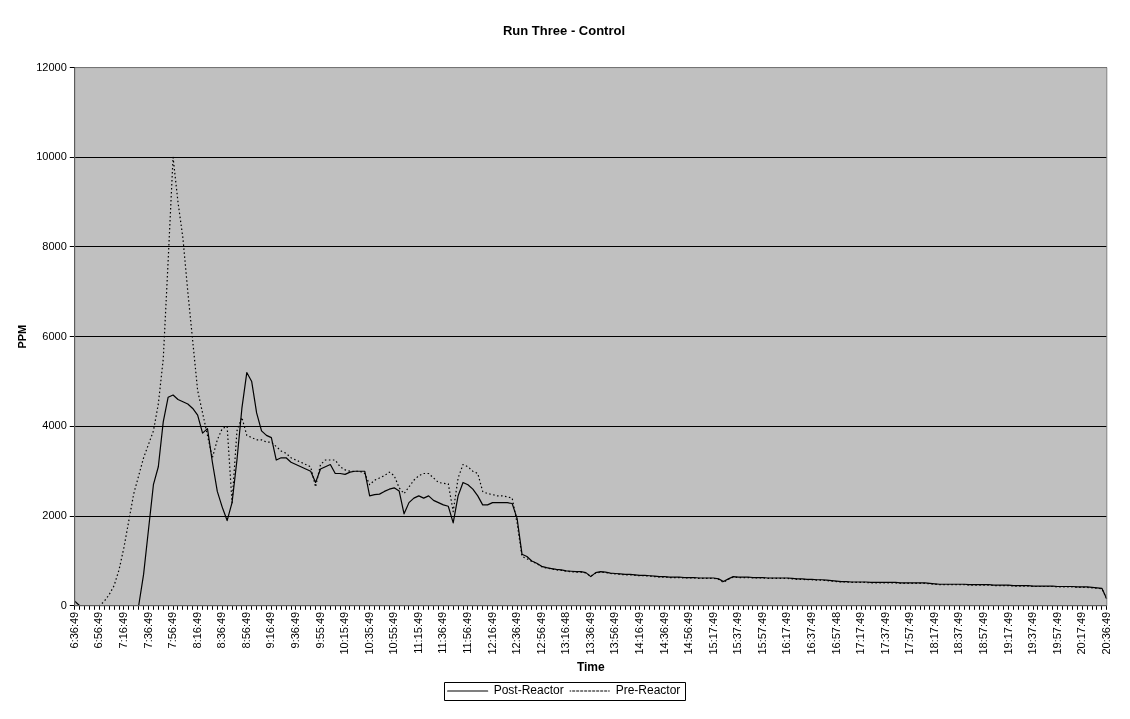 The image size is (1130, 719). I want to click on x-tick-label: 8:16:49, so click(196, 630).